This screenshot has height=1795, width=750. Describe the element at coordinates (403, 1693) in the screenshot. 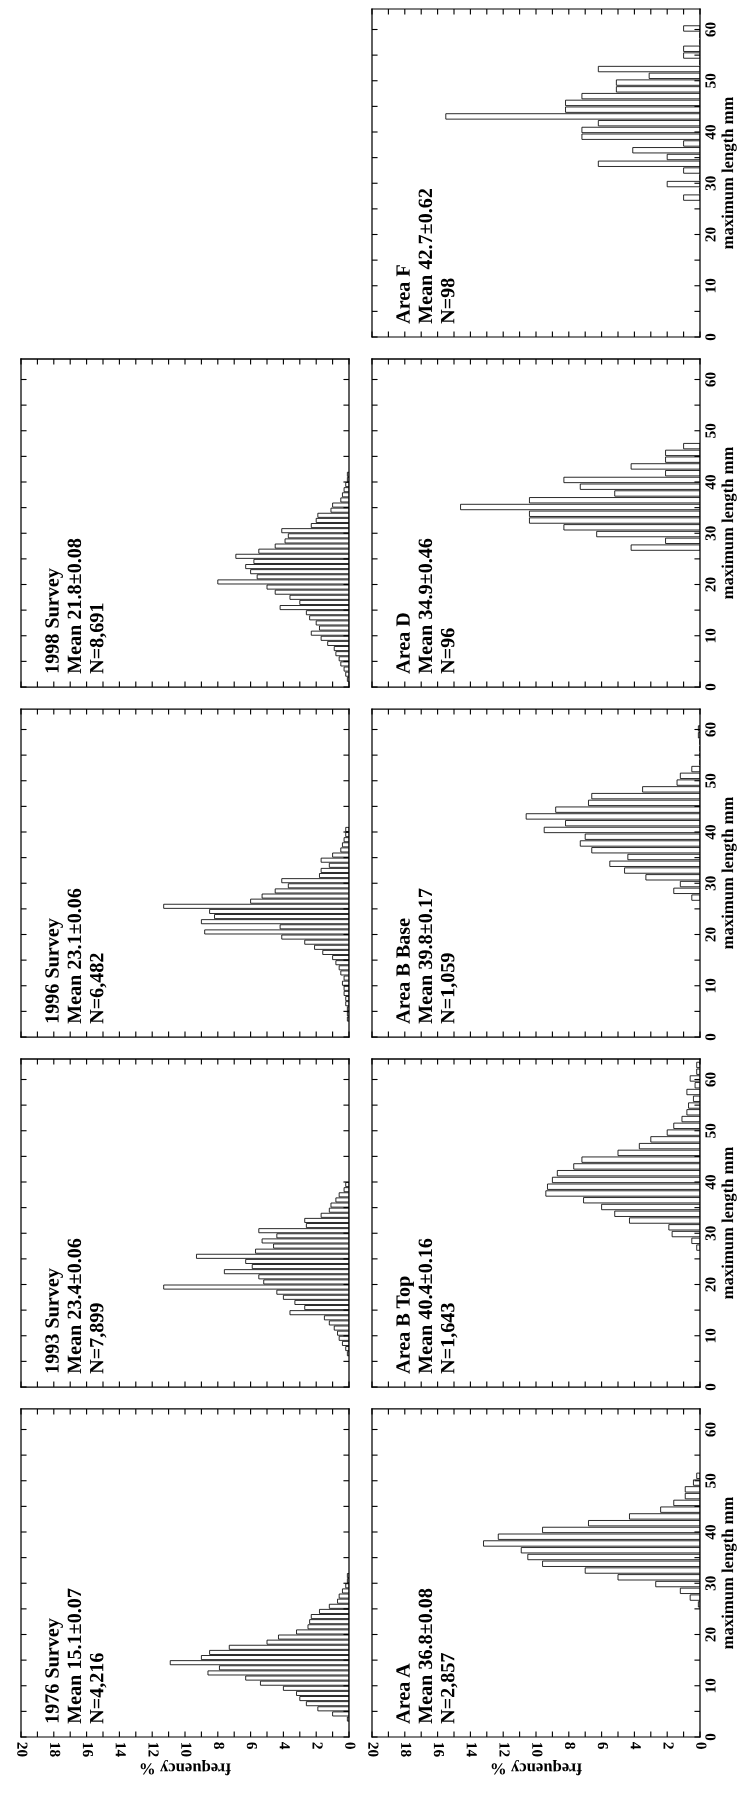

I see `text: Area A` at that location.